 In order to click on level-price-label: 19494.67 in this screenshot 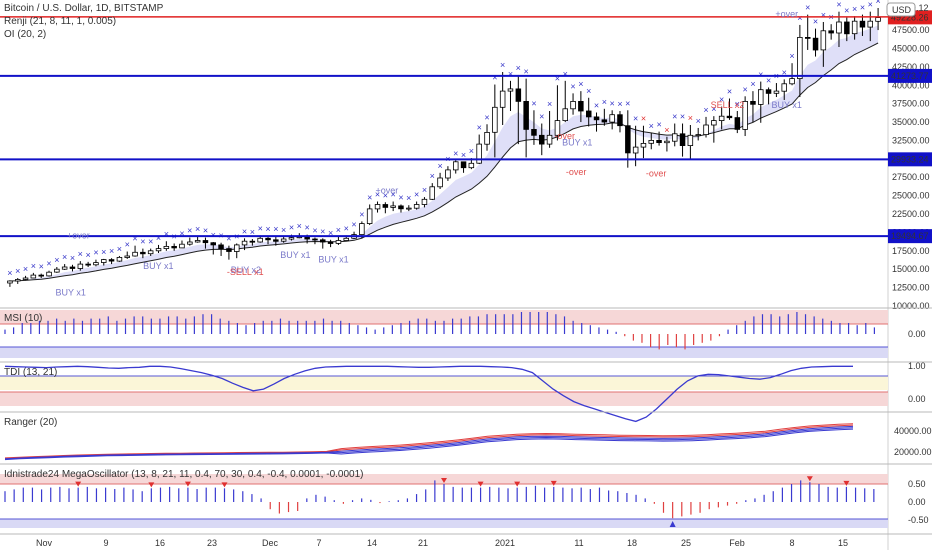, I will do `click(910, 236)`.